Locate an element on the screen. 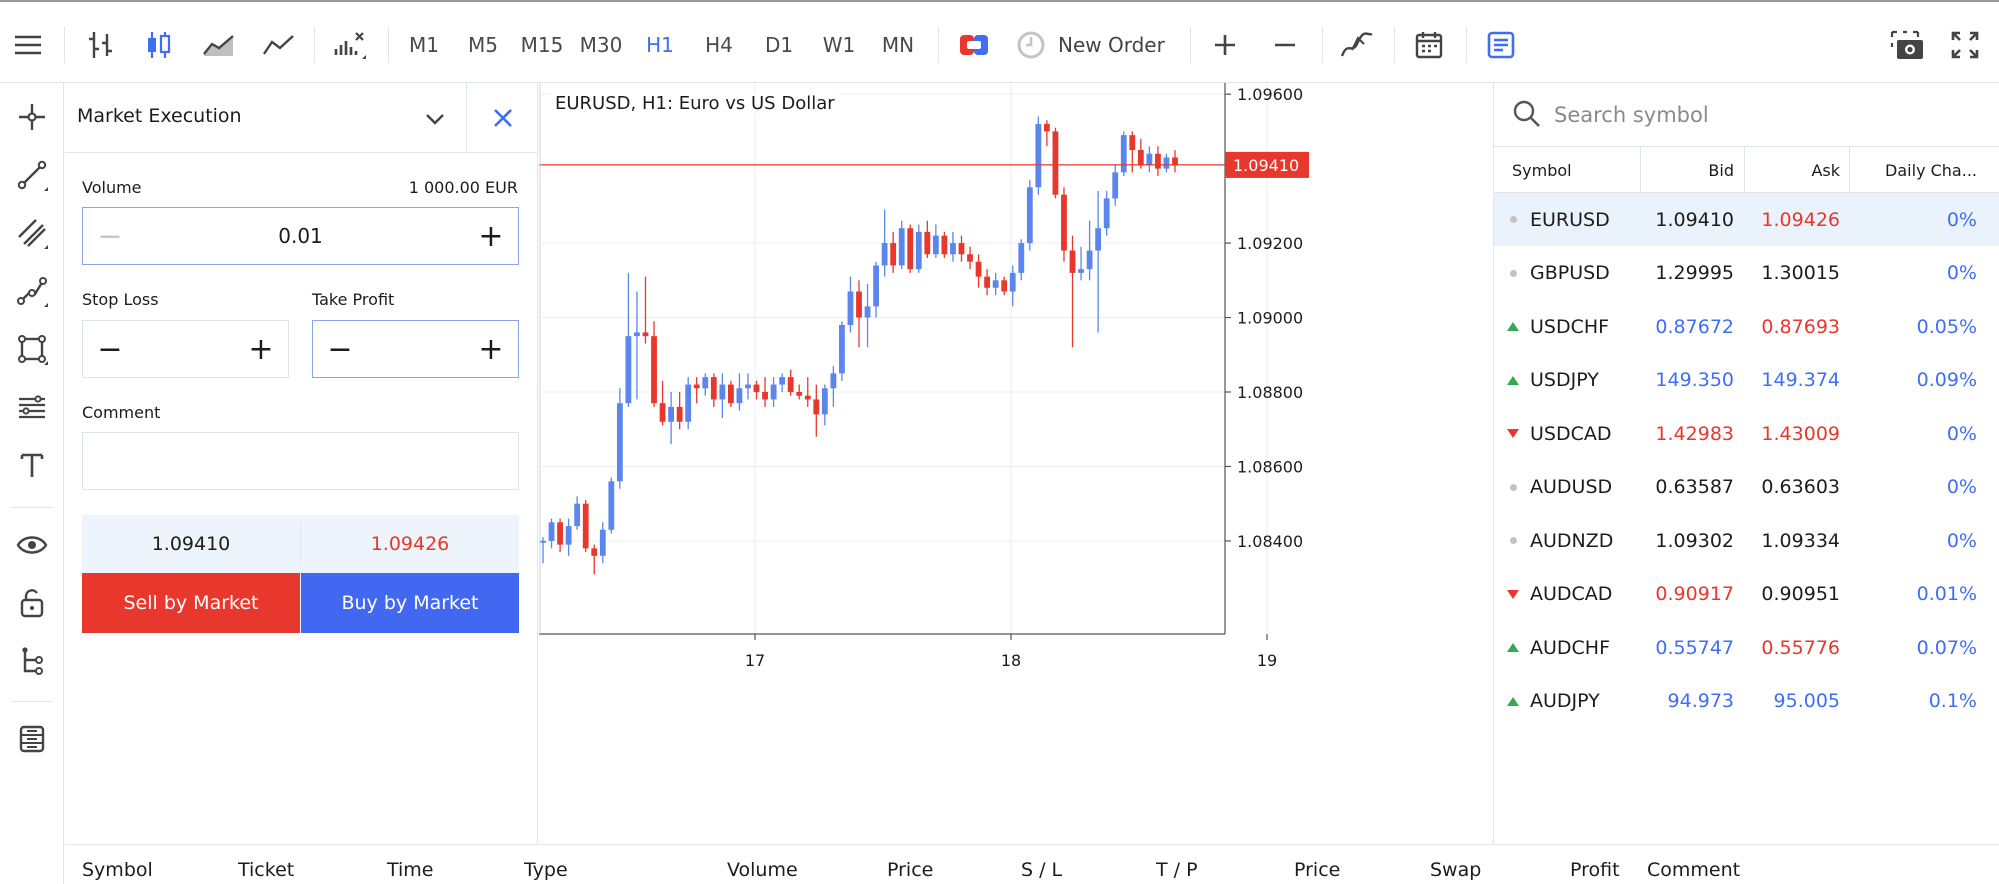 Image resolution: width=1999 pixels, height=884 pixels. close-icon is located at coordinates (502, 118).